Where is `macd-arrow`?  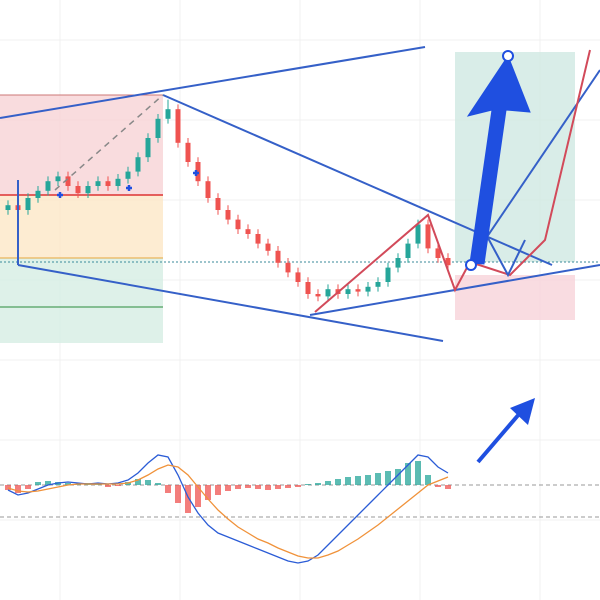
macd-arrow is located at coordinates (505, 431).